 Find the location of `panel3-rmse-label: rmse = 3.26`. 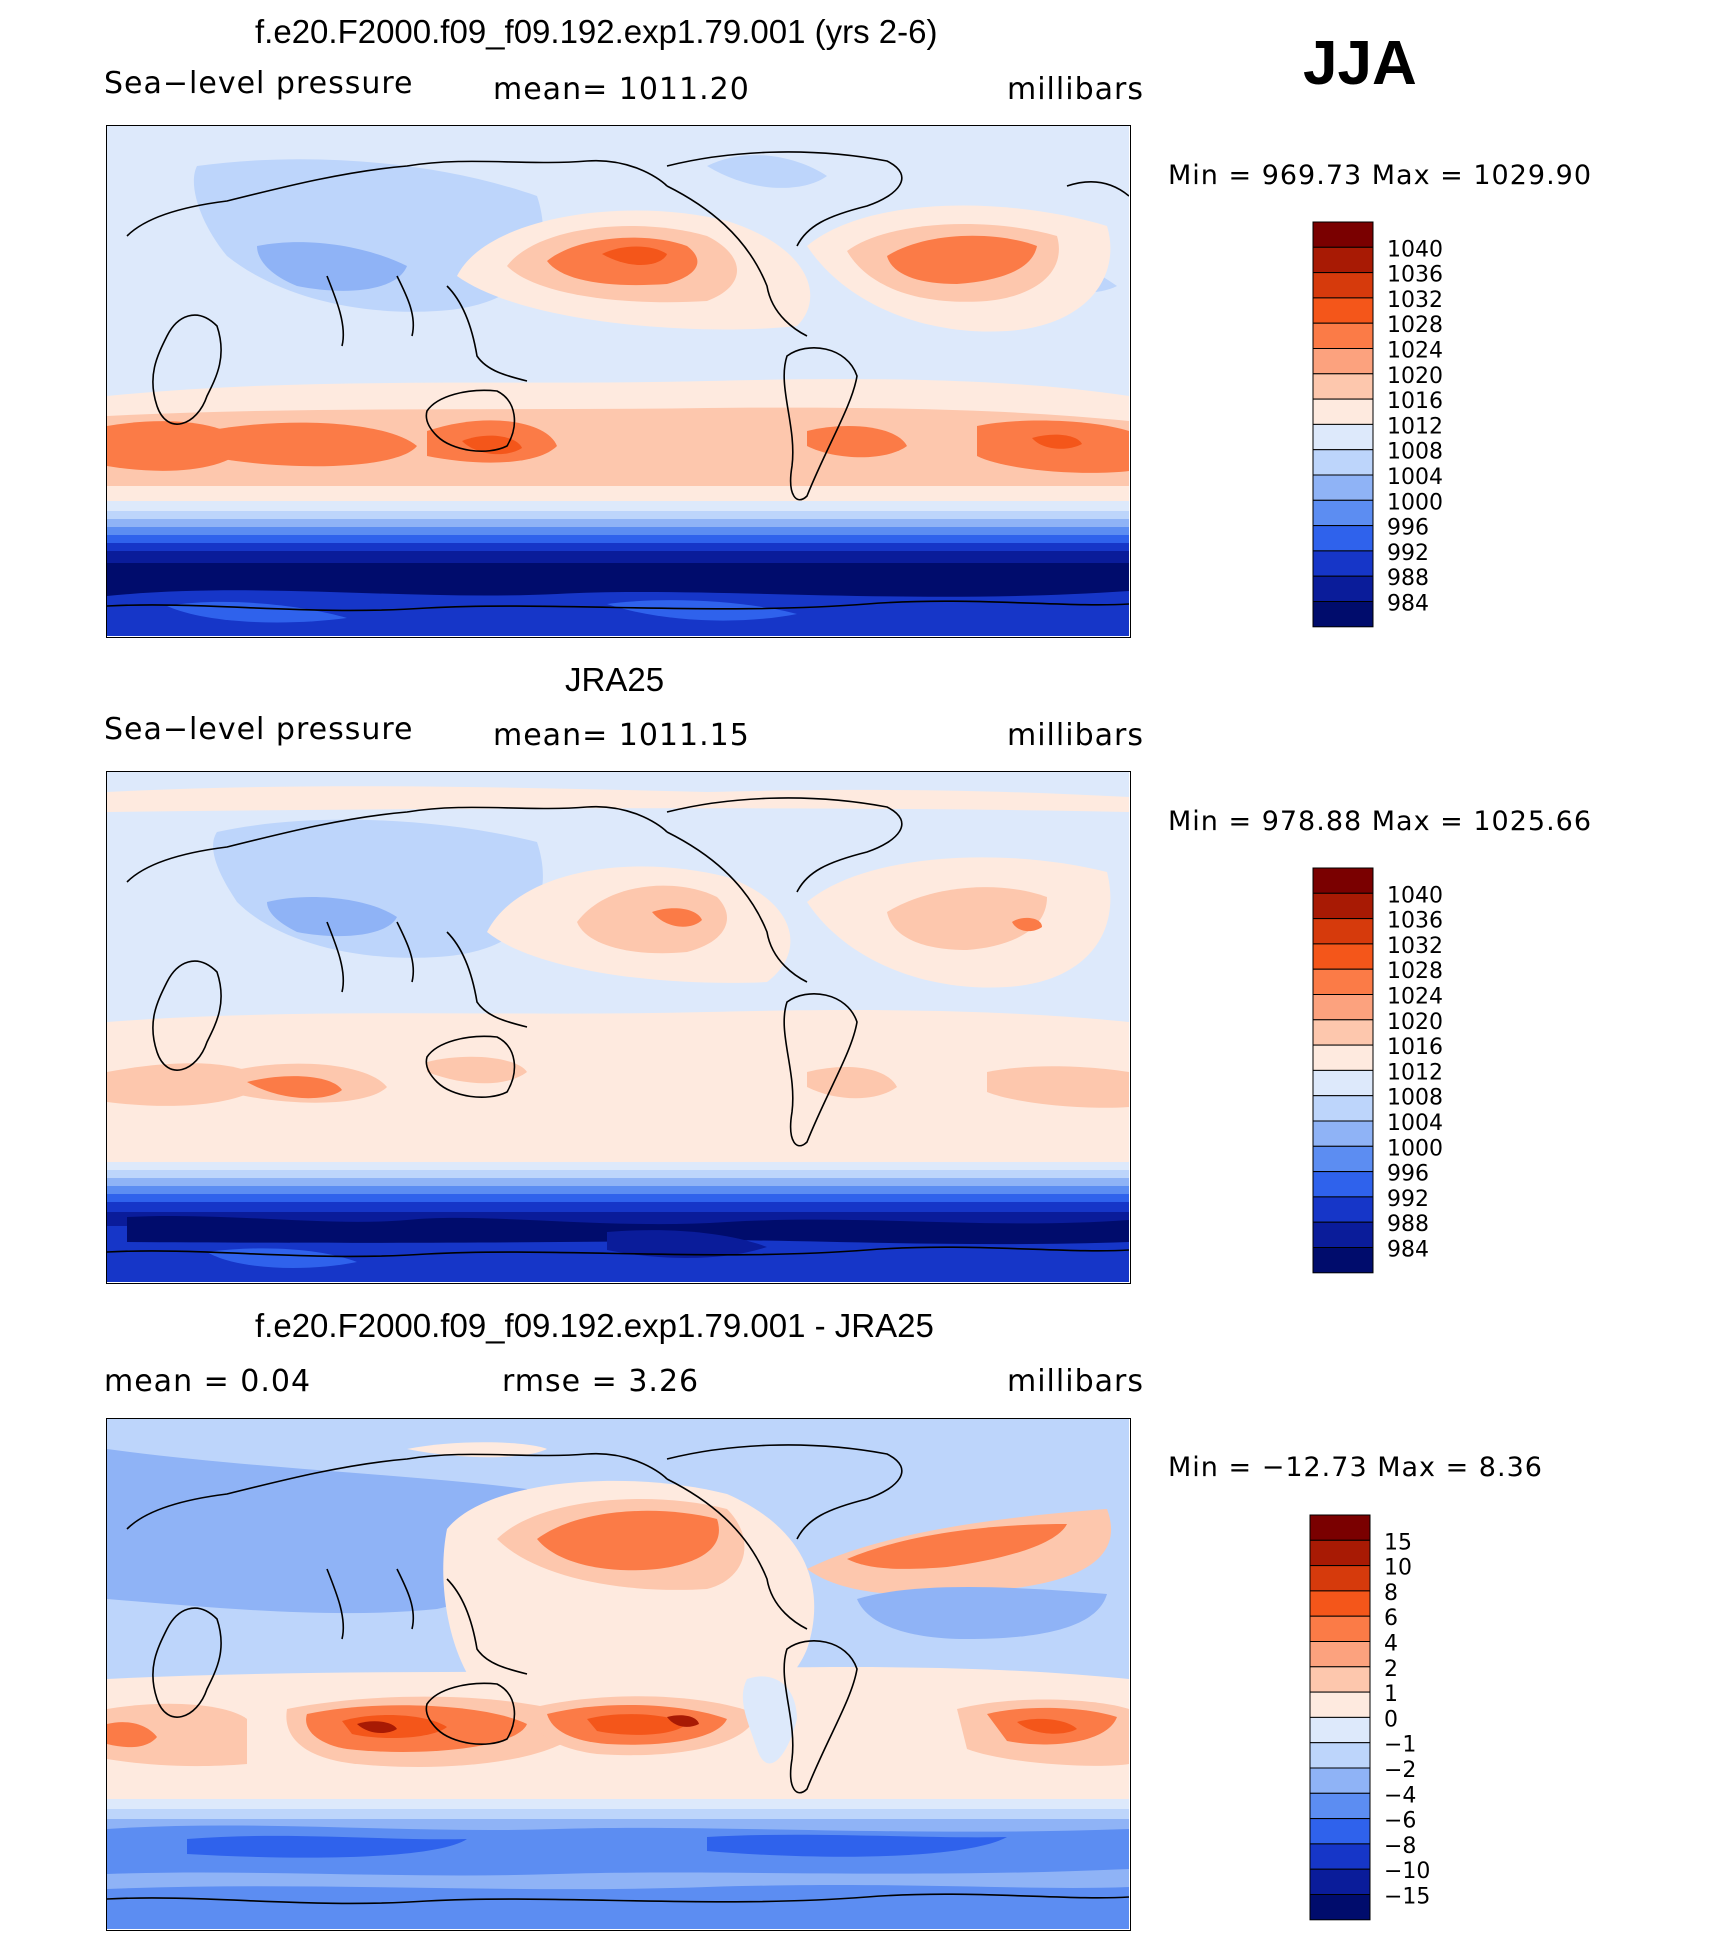

panel3-rmse-label: rmse = 3.26 is located at coordinates (601, 1381).